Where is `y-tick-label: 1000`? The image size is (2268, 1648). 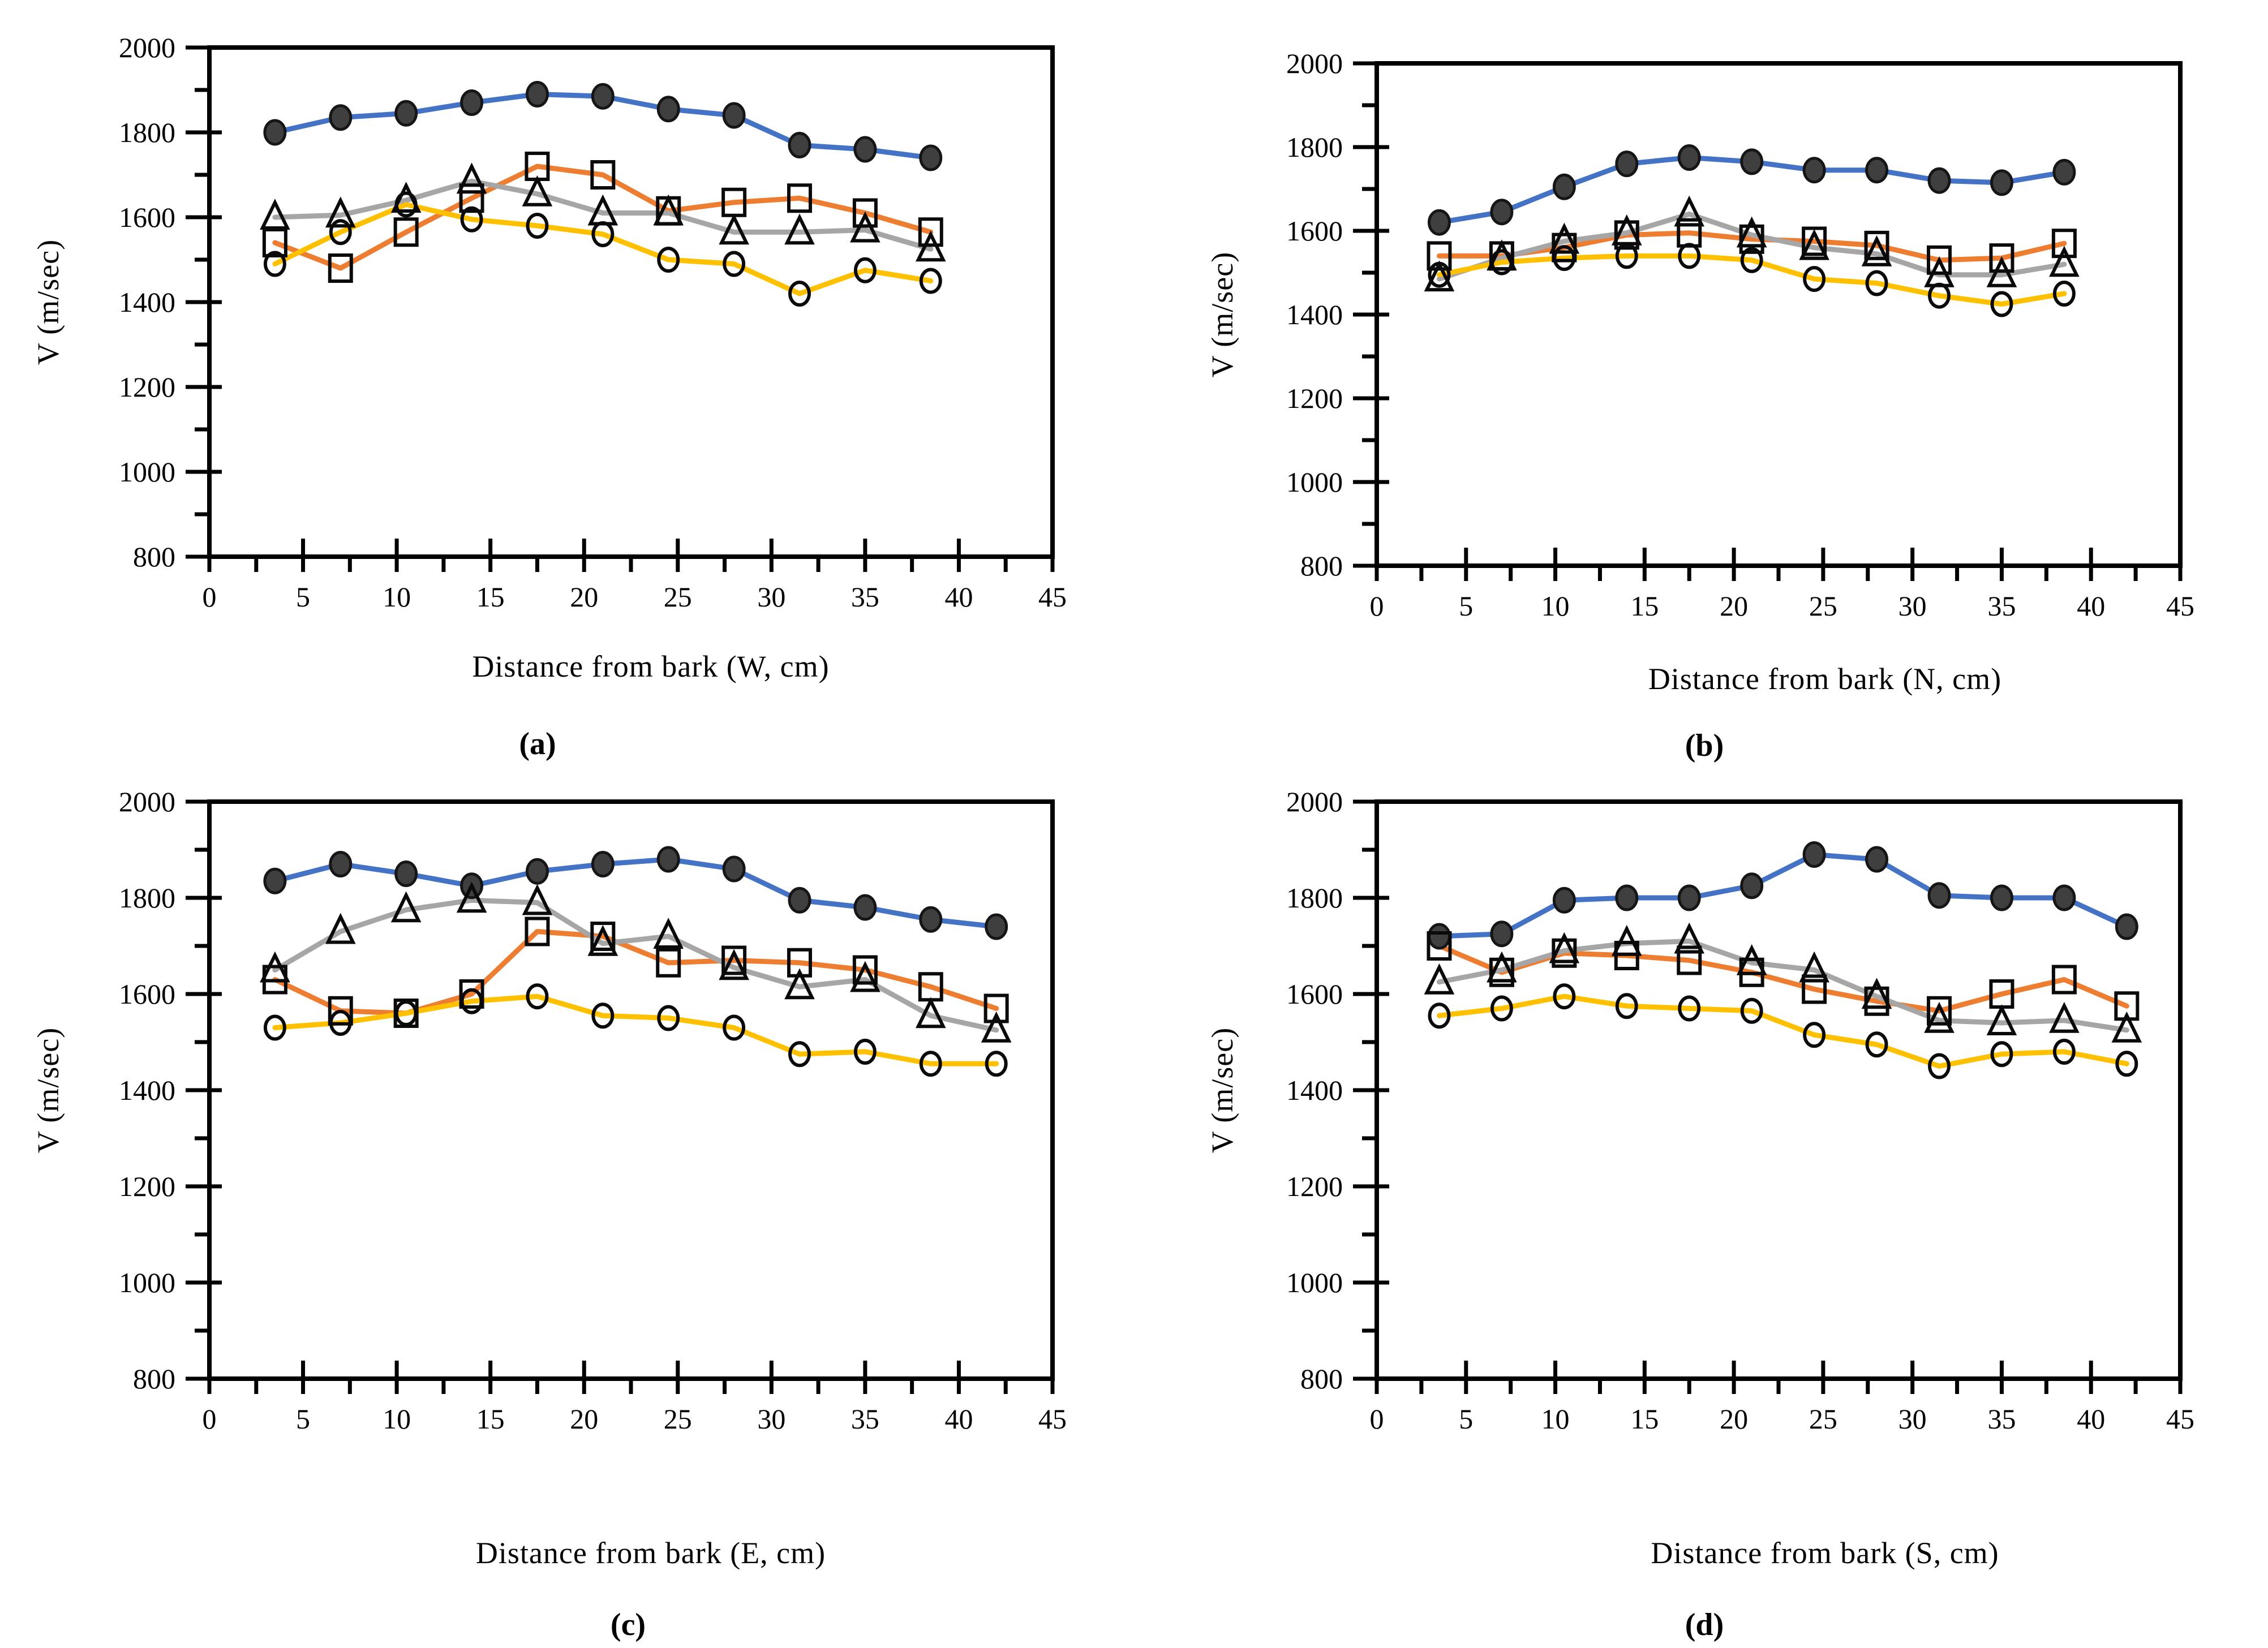 y-tick-label: 1000 is located at coordinates (147, 1282).